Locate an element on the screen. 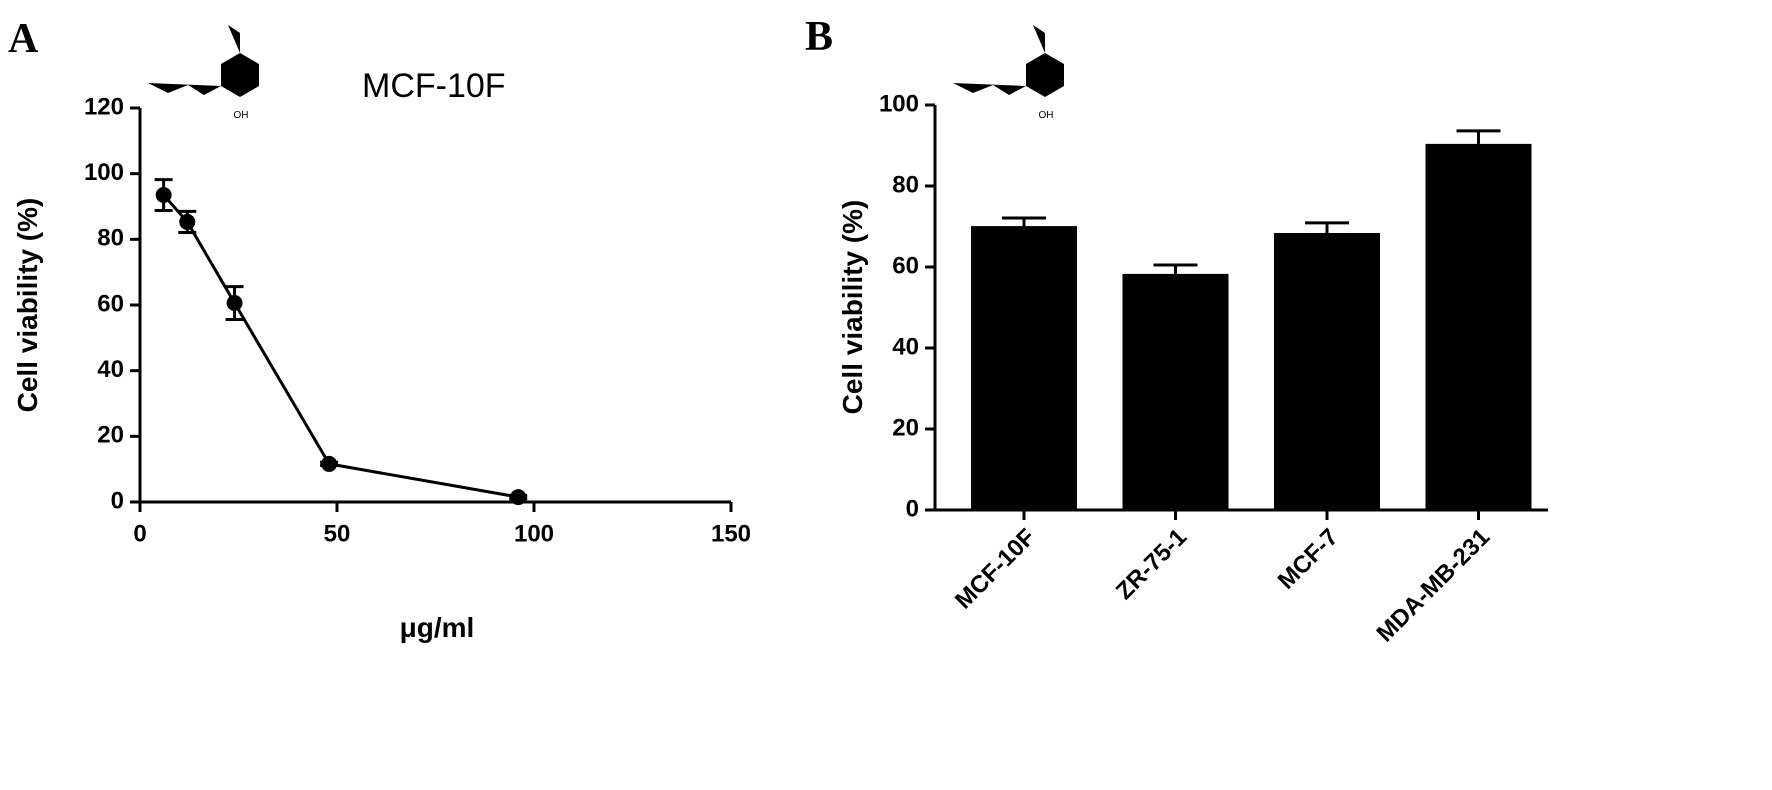  x-tick-label: 150 is located at coordinates (731, 533).